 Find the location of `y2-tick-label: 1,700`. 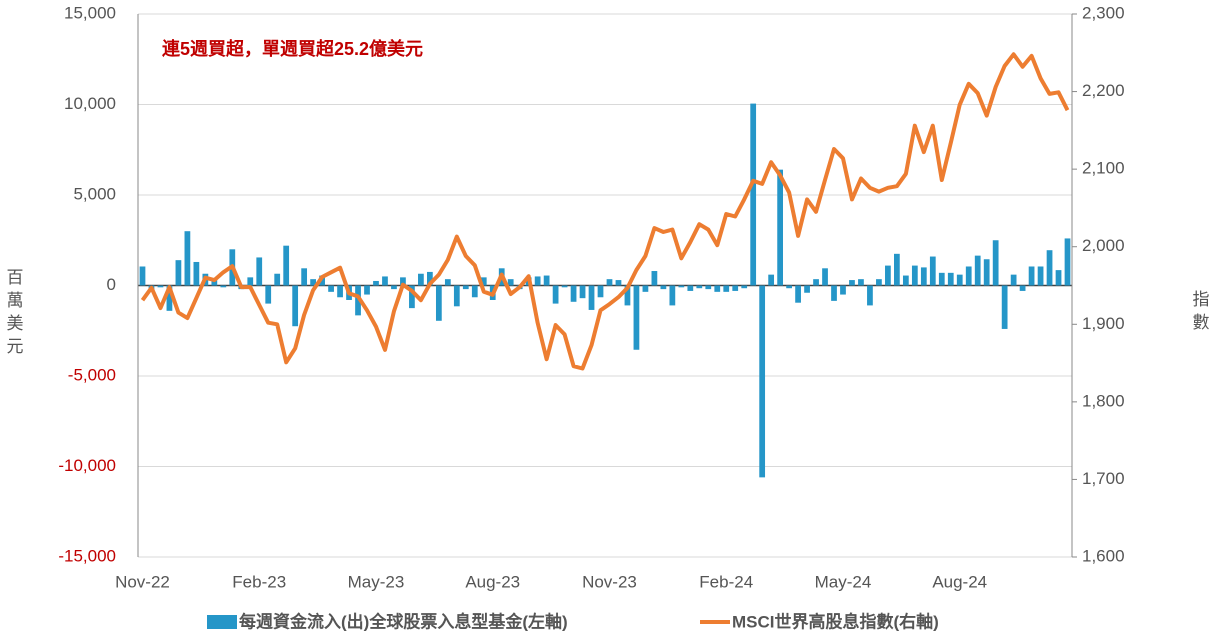

y2-tick-label: 1,700 is located at coordinates (1103, 478).